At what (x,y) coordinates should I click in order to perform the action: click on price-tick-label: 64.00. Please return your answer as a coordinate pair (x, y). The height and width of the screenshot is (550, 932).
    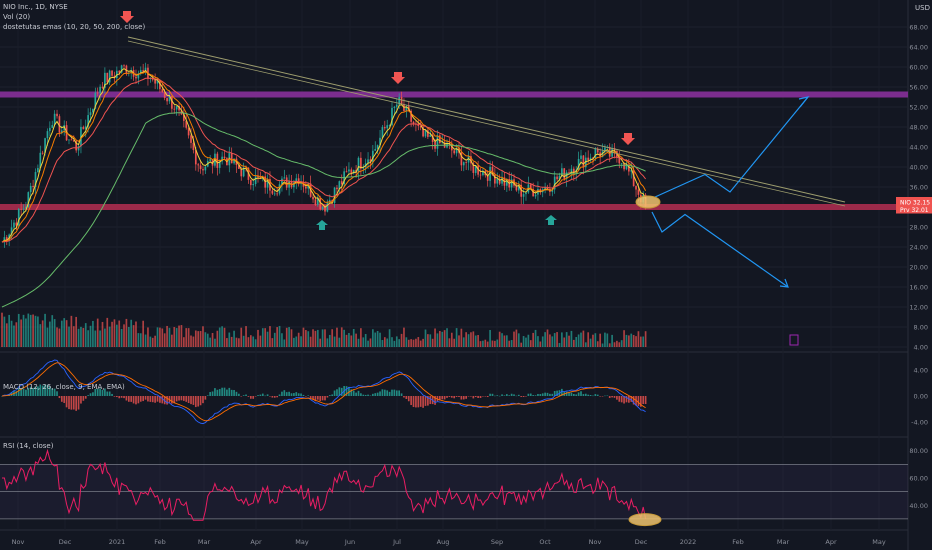
    Looking at the image, I should click on (918, 48).